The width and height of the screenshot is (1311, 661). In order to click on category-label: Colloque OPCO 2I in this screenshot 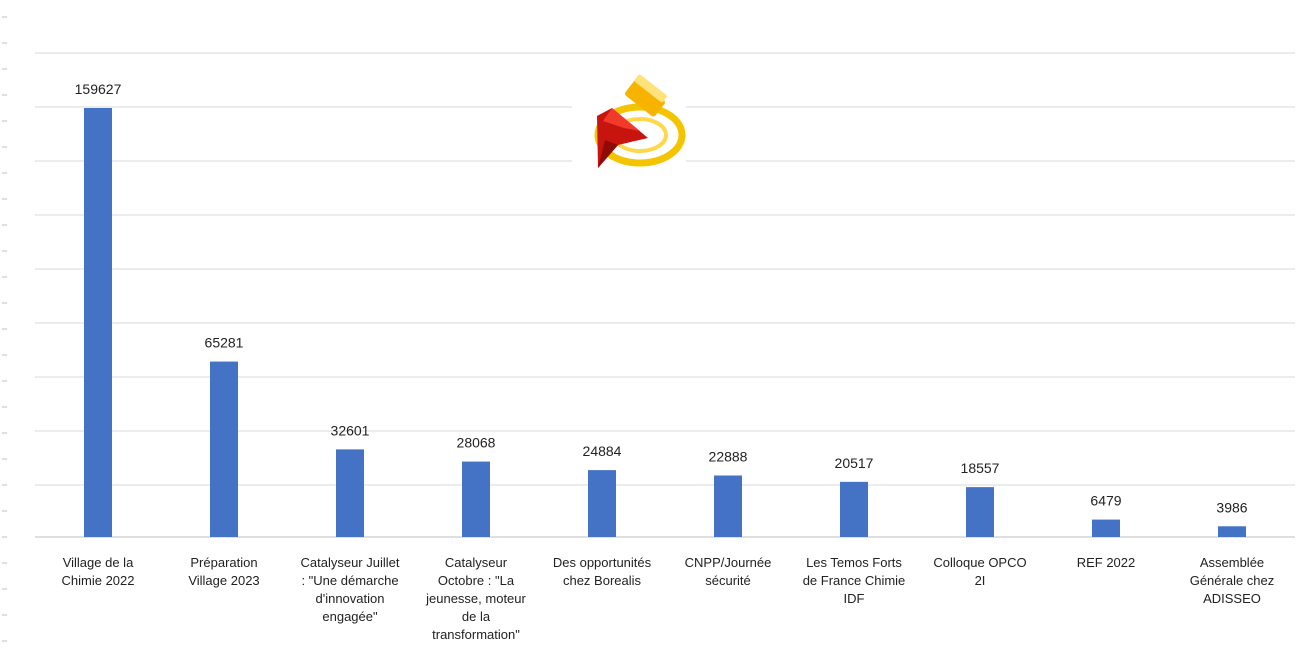, I will do `click(979, 571)`.